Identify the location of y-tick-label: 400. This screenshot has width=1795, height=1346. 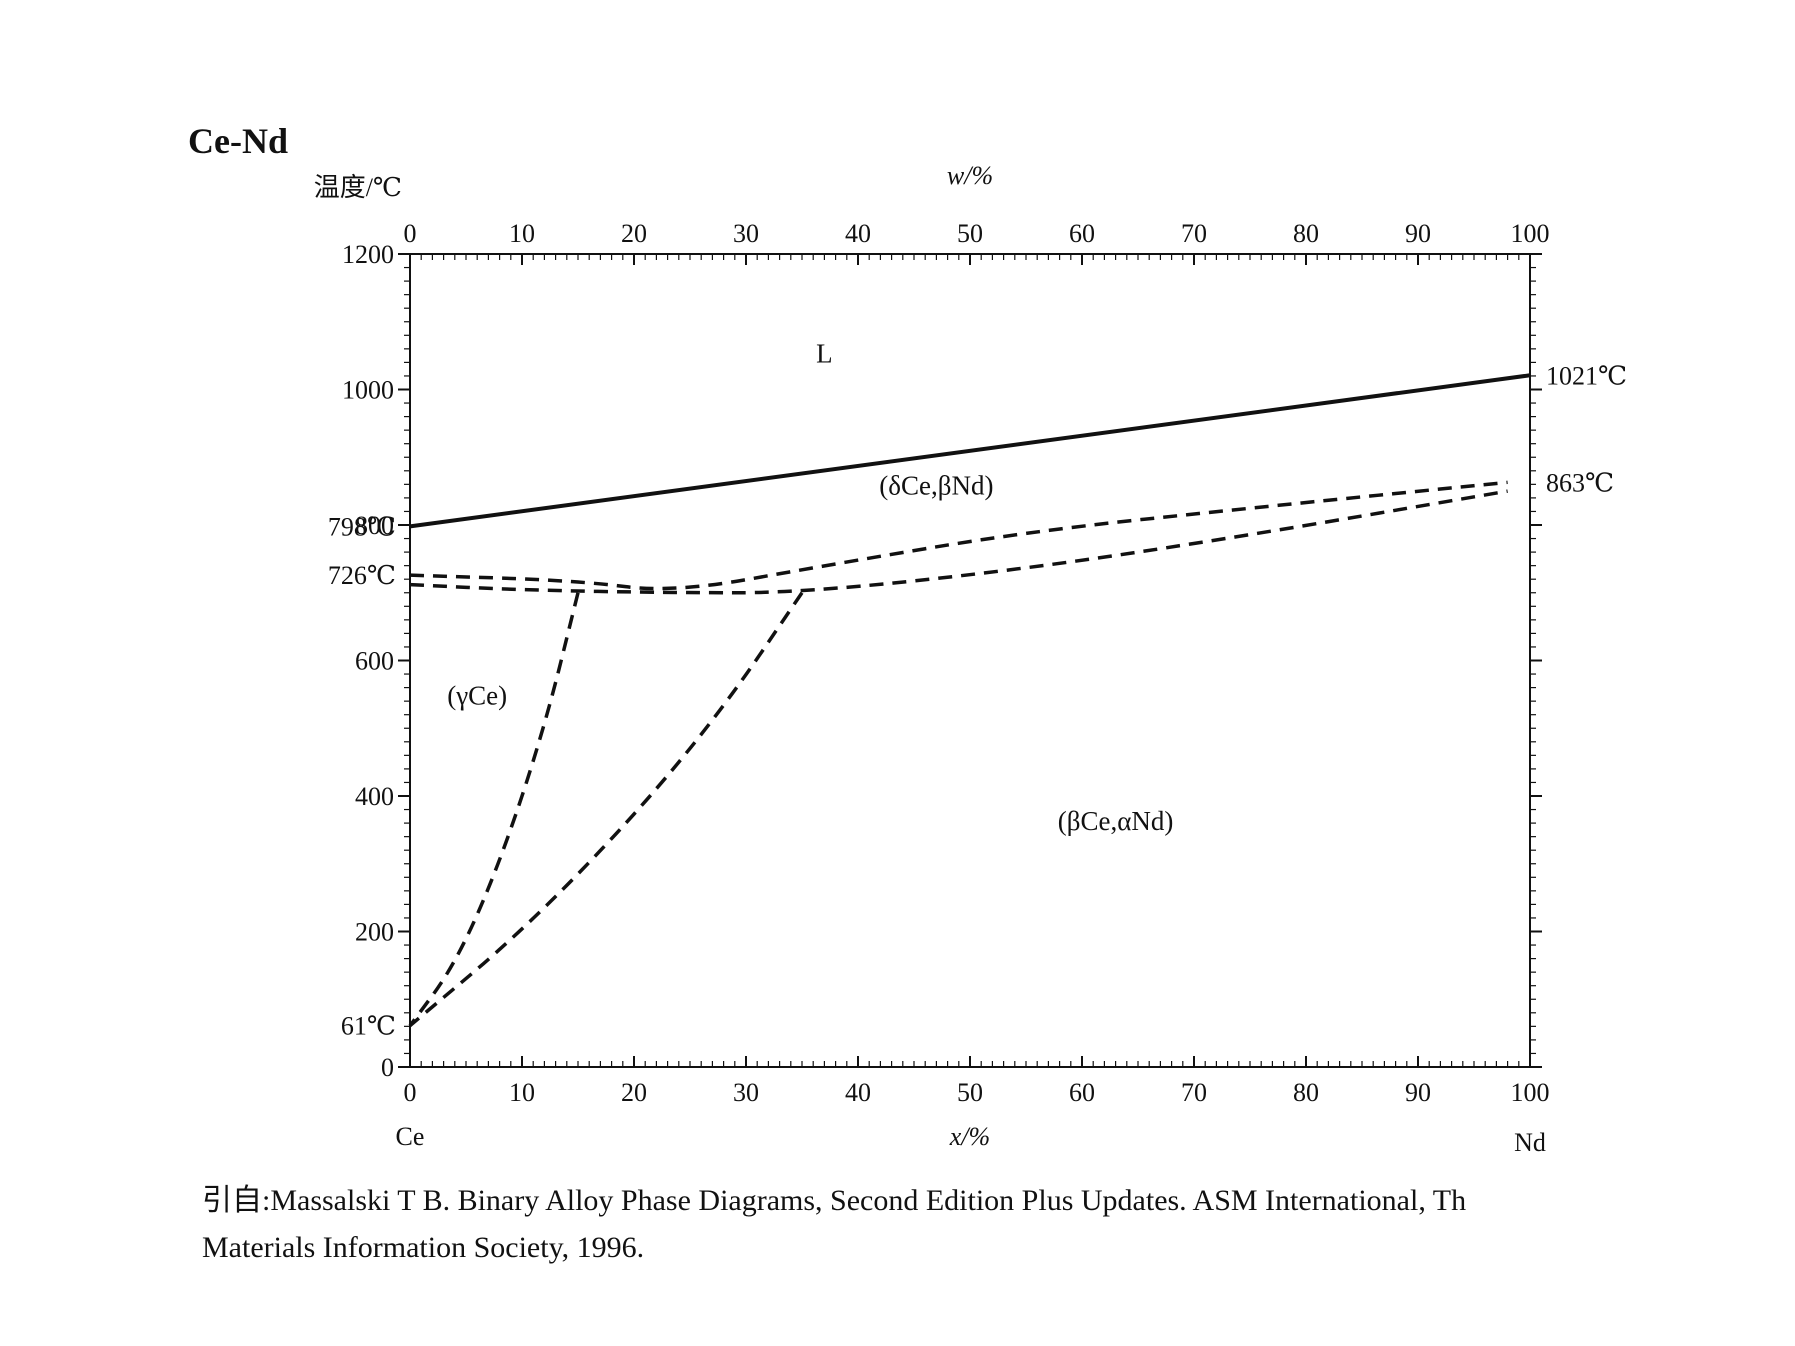
(374, 796).